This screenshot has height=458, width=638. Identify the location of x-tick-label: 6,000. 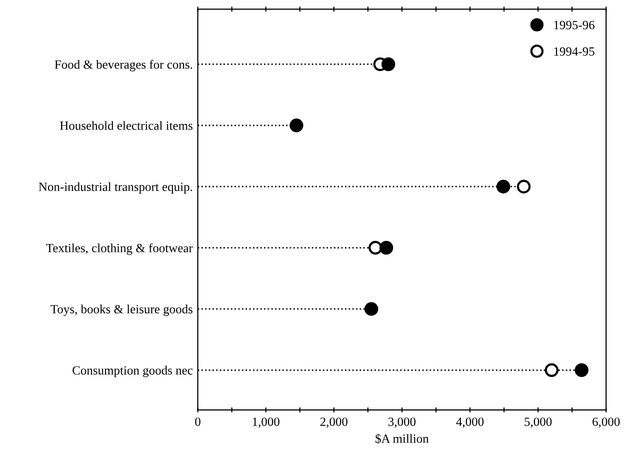
(606, 423).